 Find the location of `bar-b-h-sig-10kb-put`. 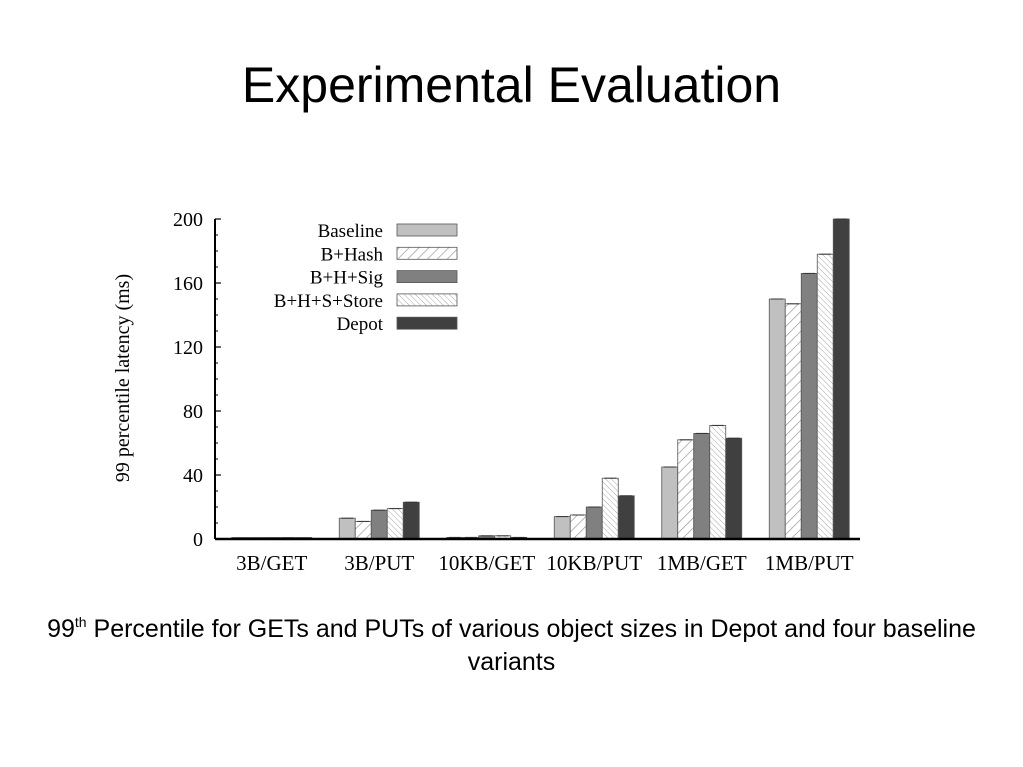

bar-b-h-sig-10kb-put is located at coordinates (594, 523).